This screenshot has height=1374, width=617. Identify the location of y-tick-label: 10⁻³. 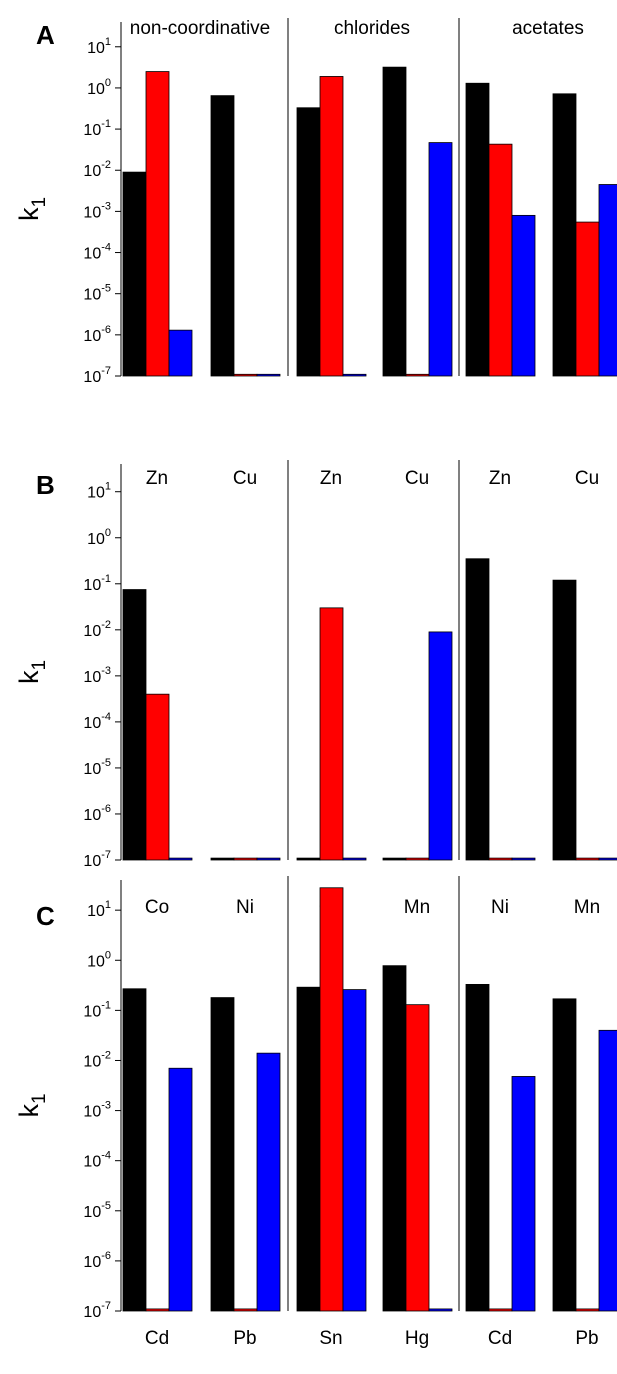
(97, 1110).